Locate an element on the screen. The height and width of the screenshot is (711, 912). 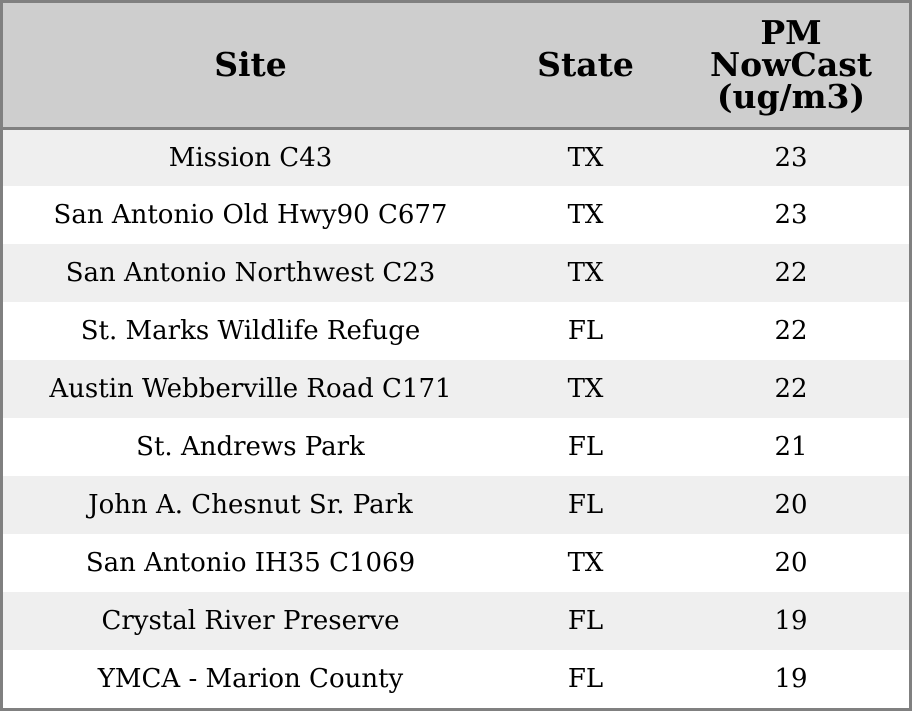
cell-site: Crystal River Preserve is located at coordinates (250, 621).